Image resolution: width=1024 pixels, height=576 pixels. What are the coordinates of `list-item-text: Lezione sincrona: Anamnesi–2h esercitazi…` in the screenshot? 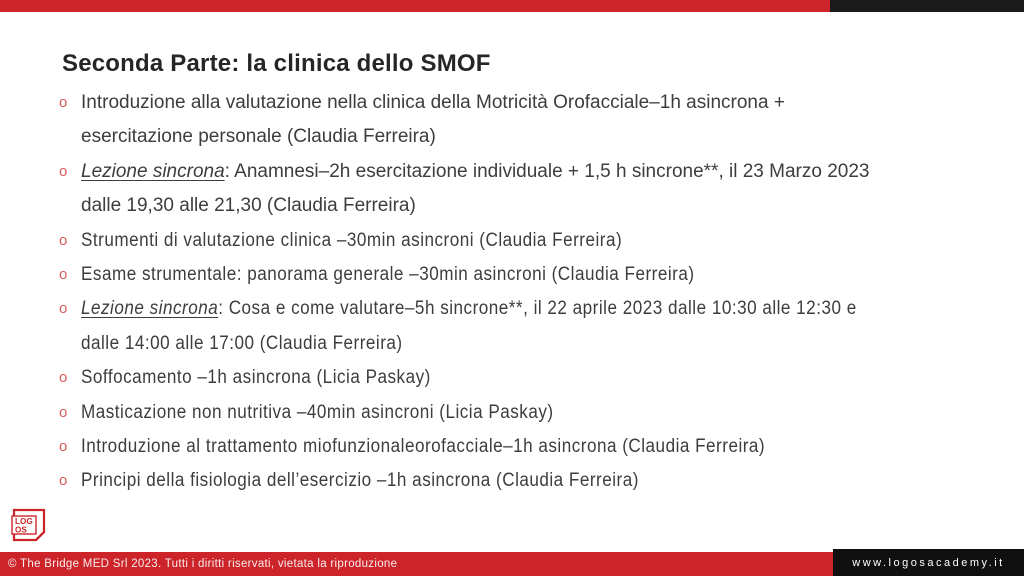 It's located at (545, 189).